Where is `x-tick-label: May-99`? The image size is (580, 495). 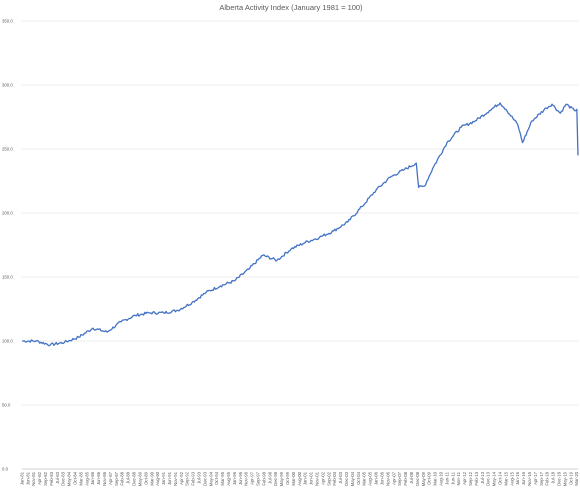 x-tick-label: May-99 is located at coordinates (281, 478).